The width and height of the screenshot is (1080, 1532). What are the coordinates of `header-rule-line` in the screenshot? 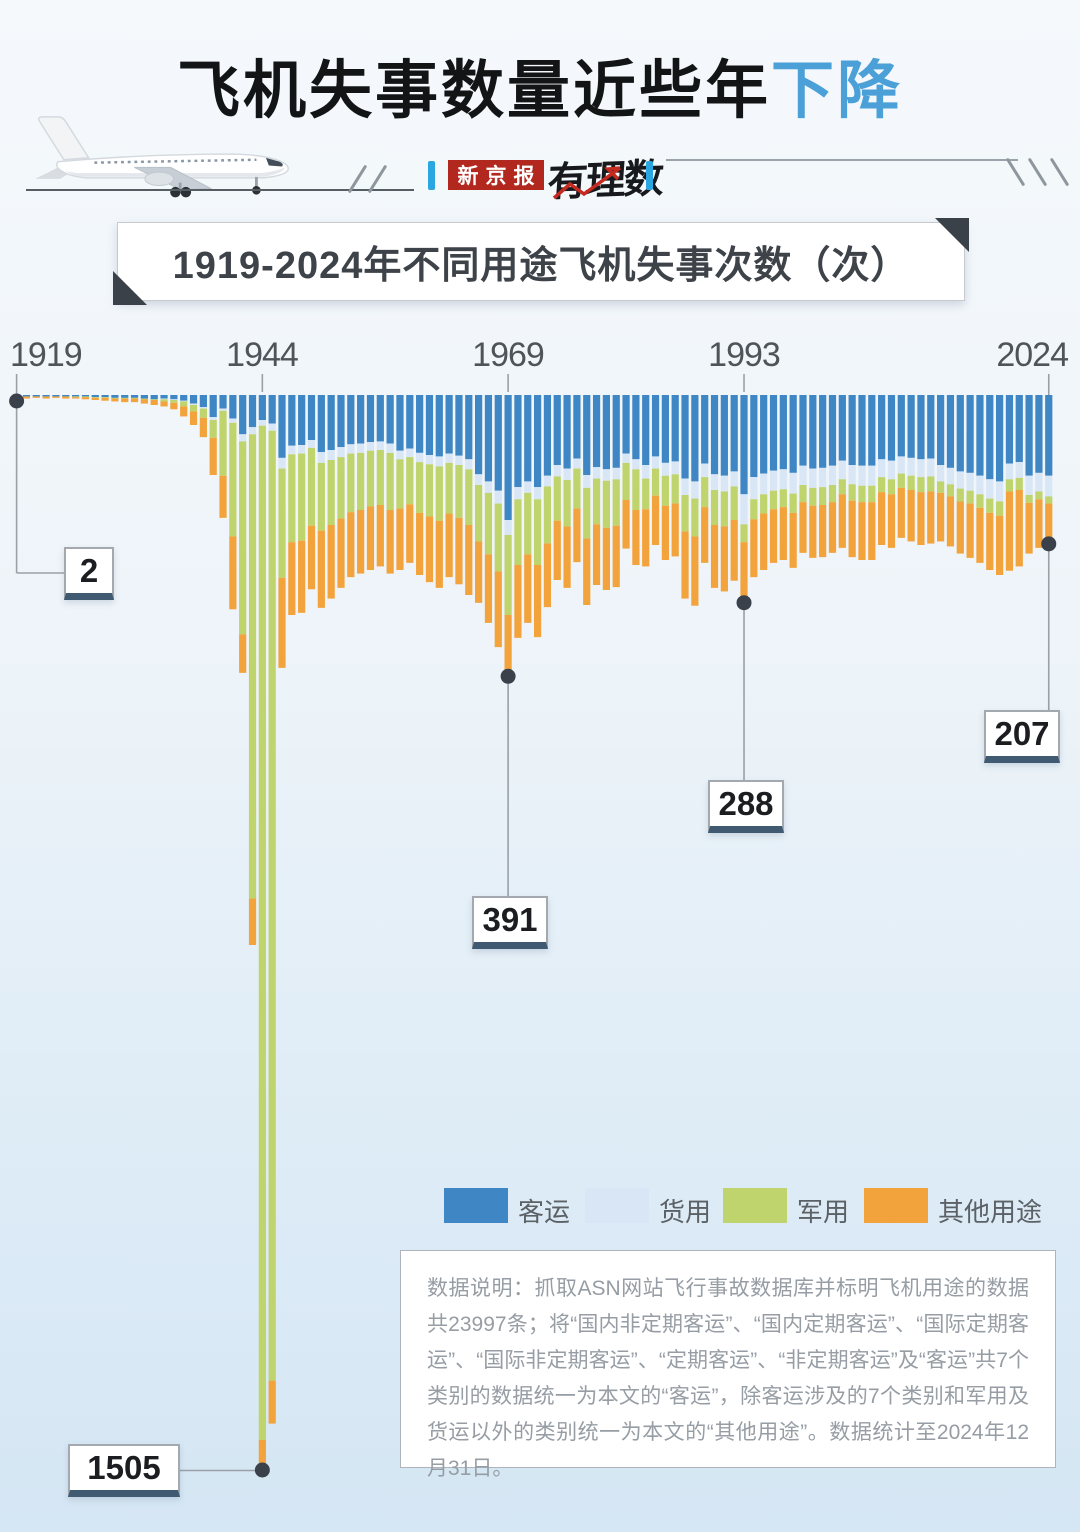 It's located at (842, 160).